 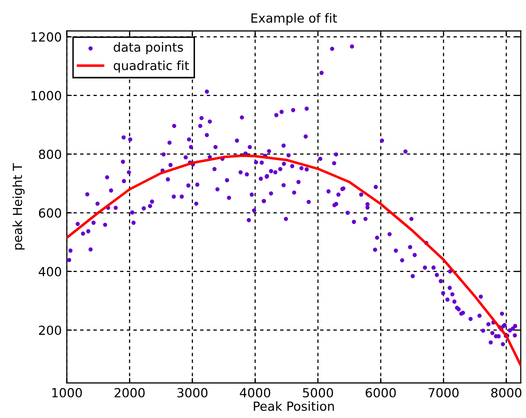 I want to click on x-tick-label: 8000, so click(x=506, y=393).